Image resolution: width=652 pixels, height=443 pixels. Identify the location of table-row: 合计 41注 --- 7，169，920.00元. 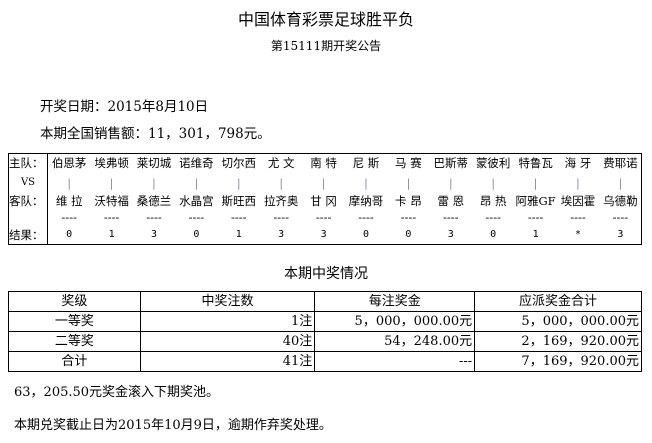
(325, 361).